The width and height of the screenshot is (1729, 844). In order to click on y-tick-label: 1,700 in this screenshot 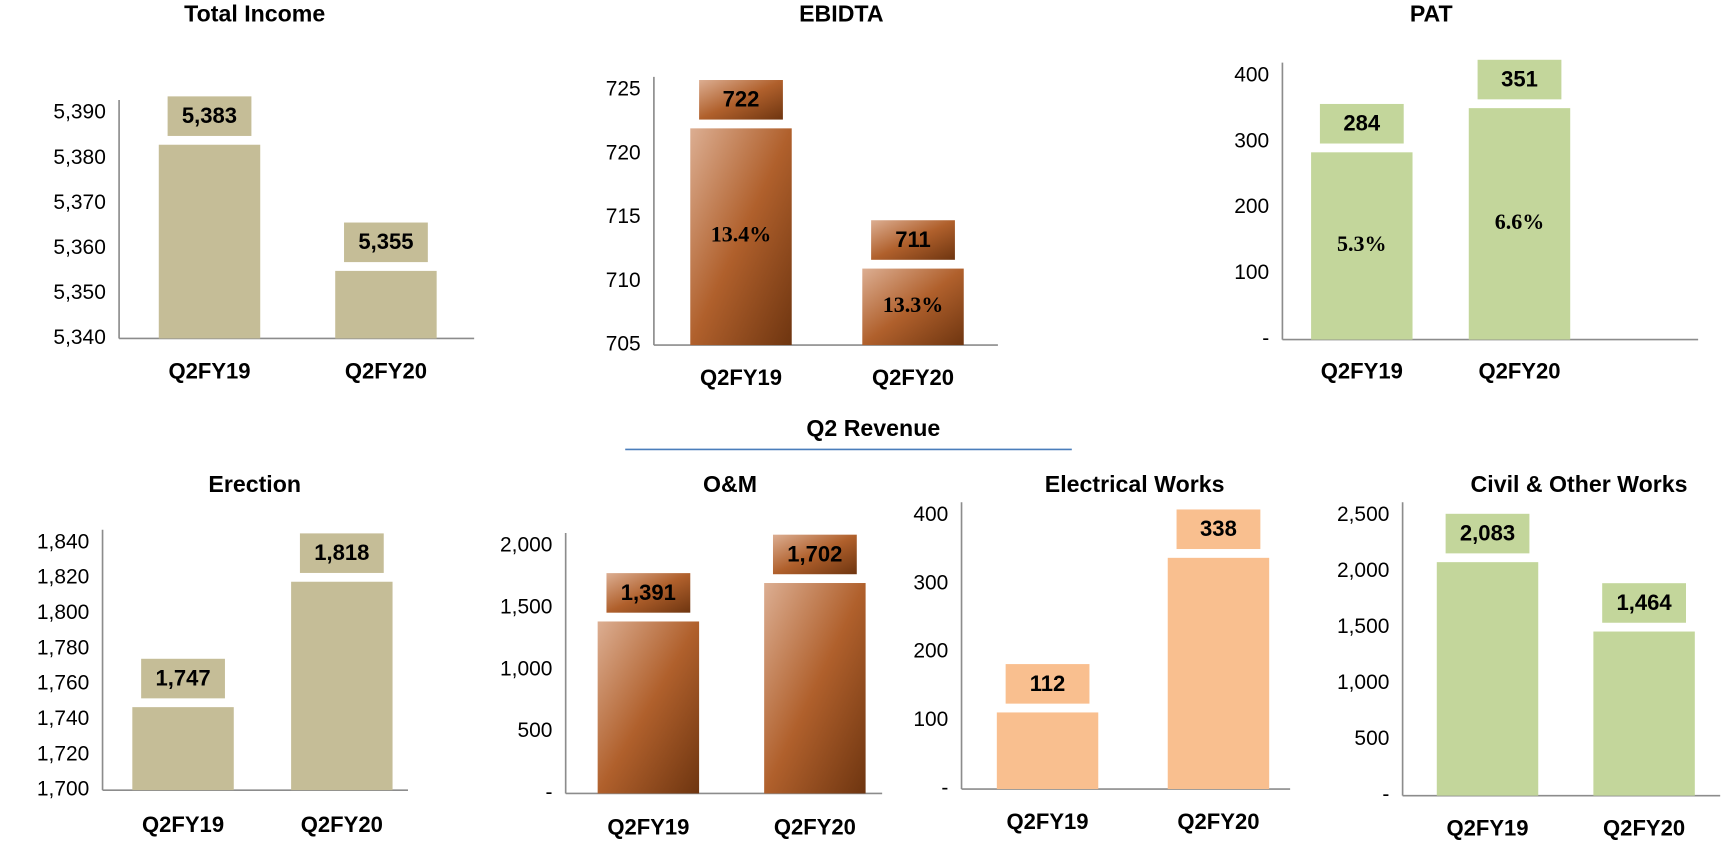, I will do `click(63, 789)`.